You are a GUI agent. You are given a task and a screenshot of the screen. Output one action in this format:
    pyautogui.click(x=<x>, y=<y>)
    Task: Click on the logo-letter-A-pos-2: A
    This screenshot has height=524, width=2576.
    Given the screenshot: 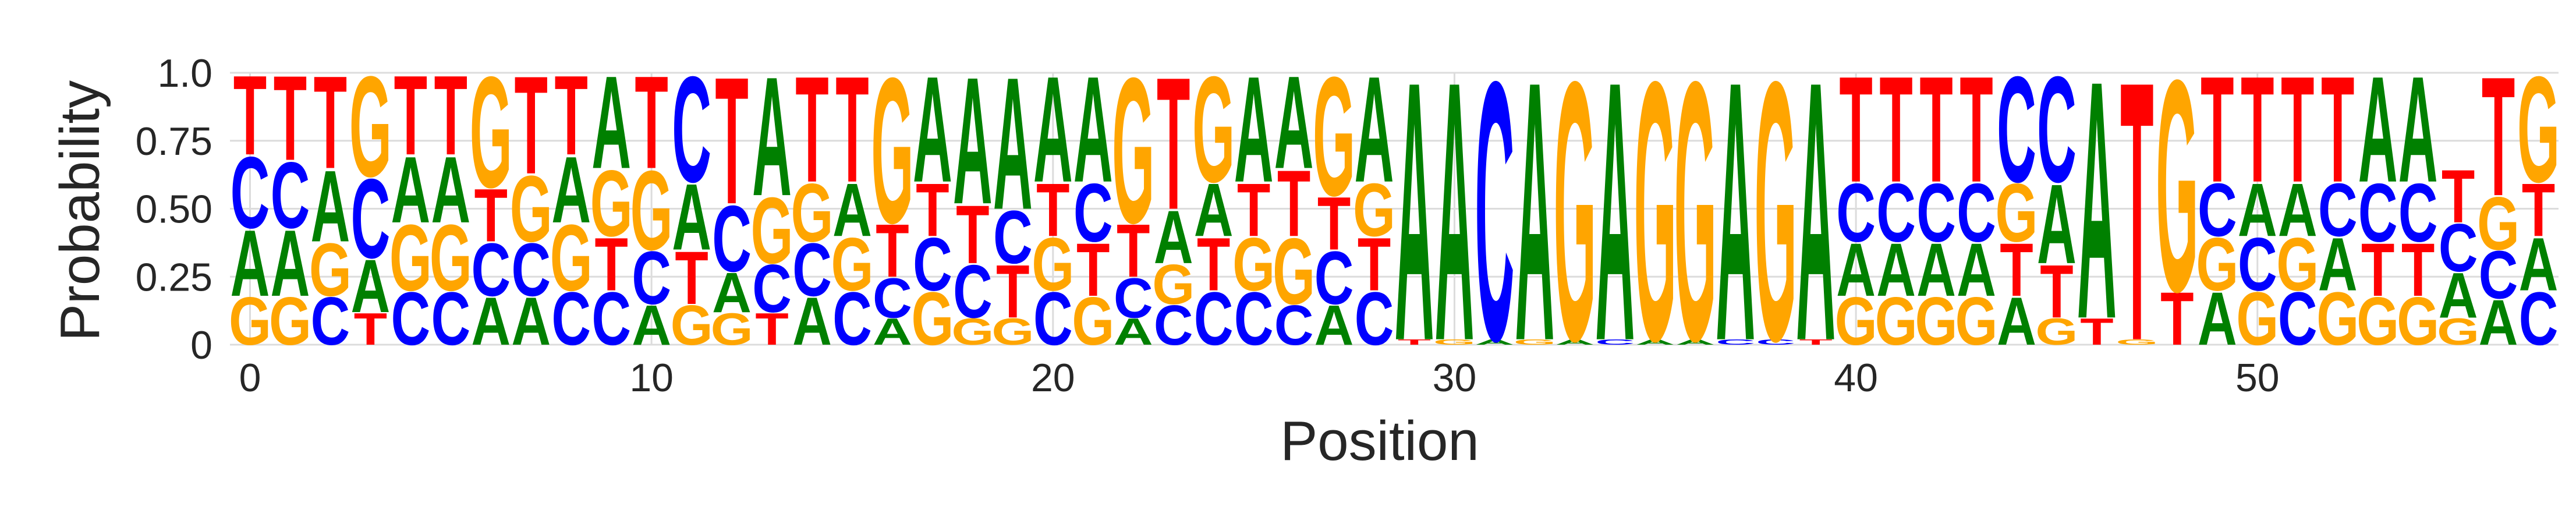 What is the action you would take?
    pyautogui.click(x=330, y=206)
    